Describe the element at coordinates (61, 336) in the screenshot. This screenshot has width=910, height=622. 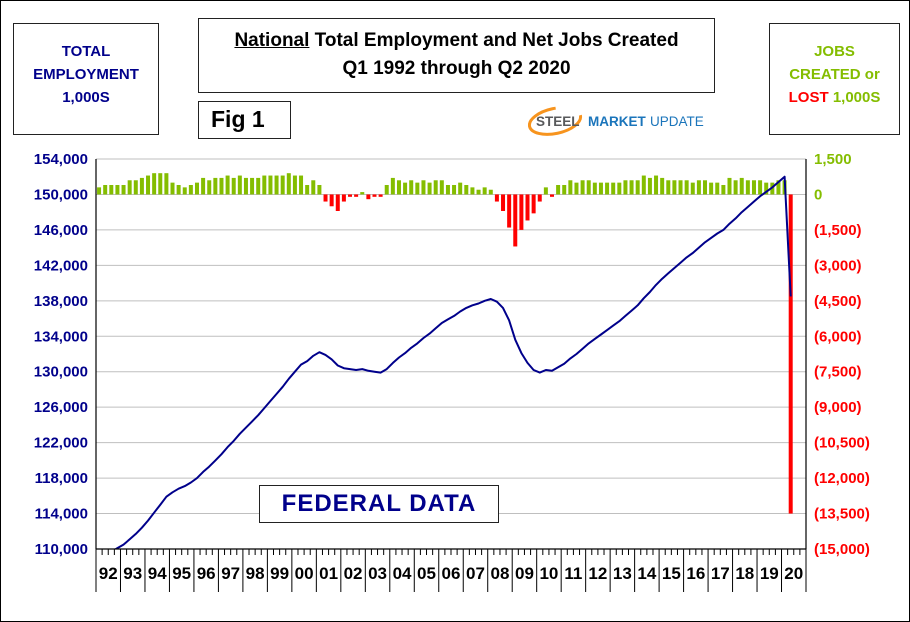
I see `left-axis-tick-label: 134,000` at that location.